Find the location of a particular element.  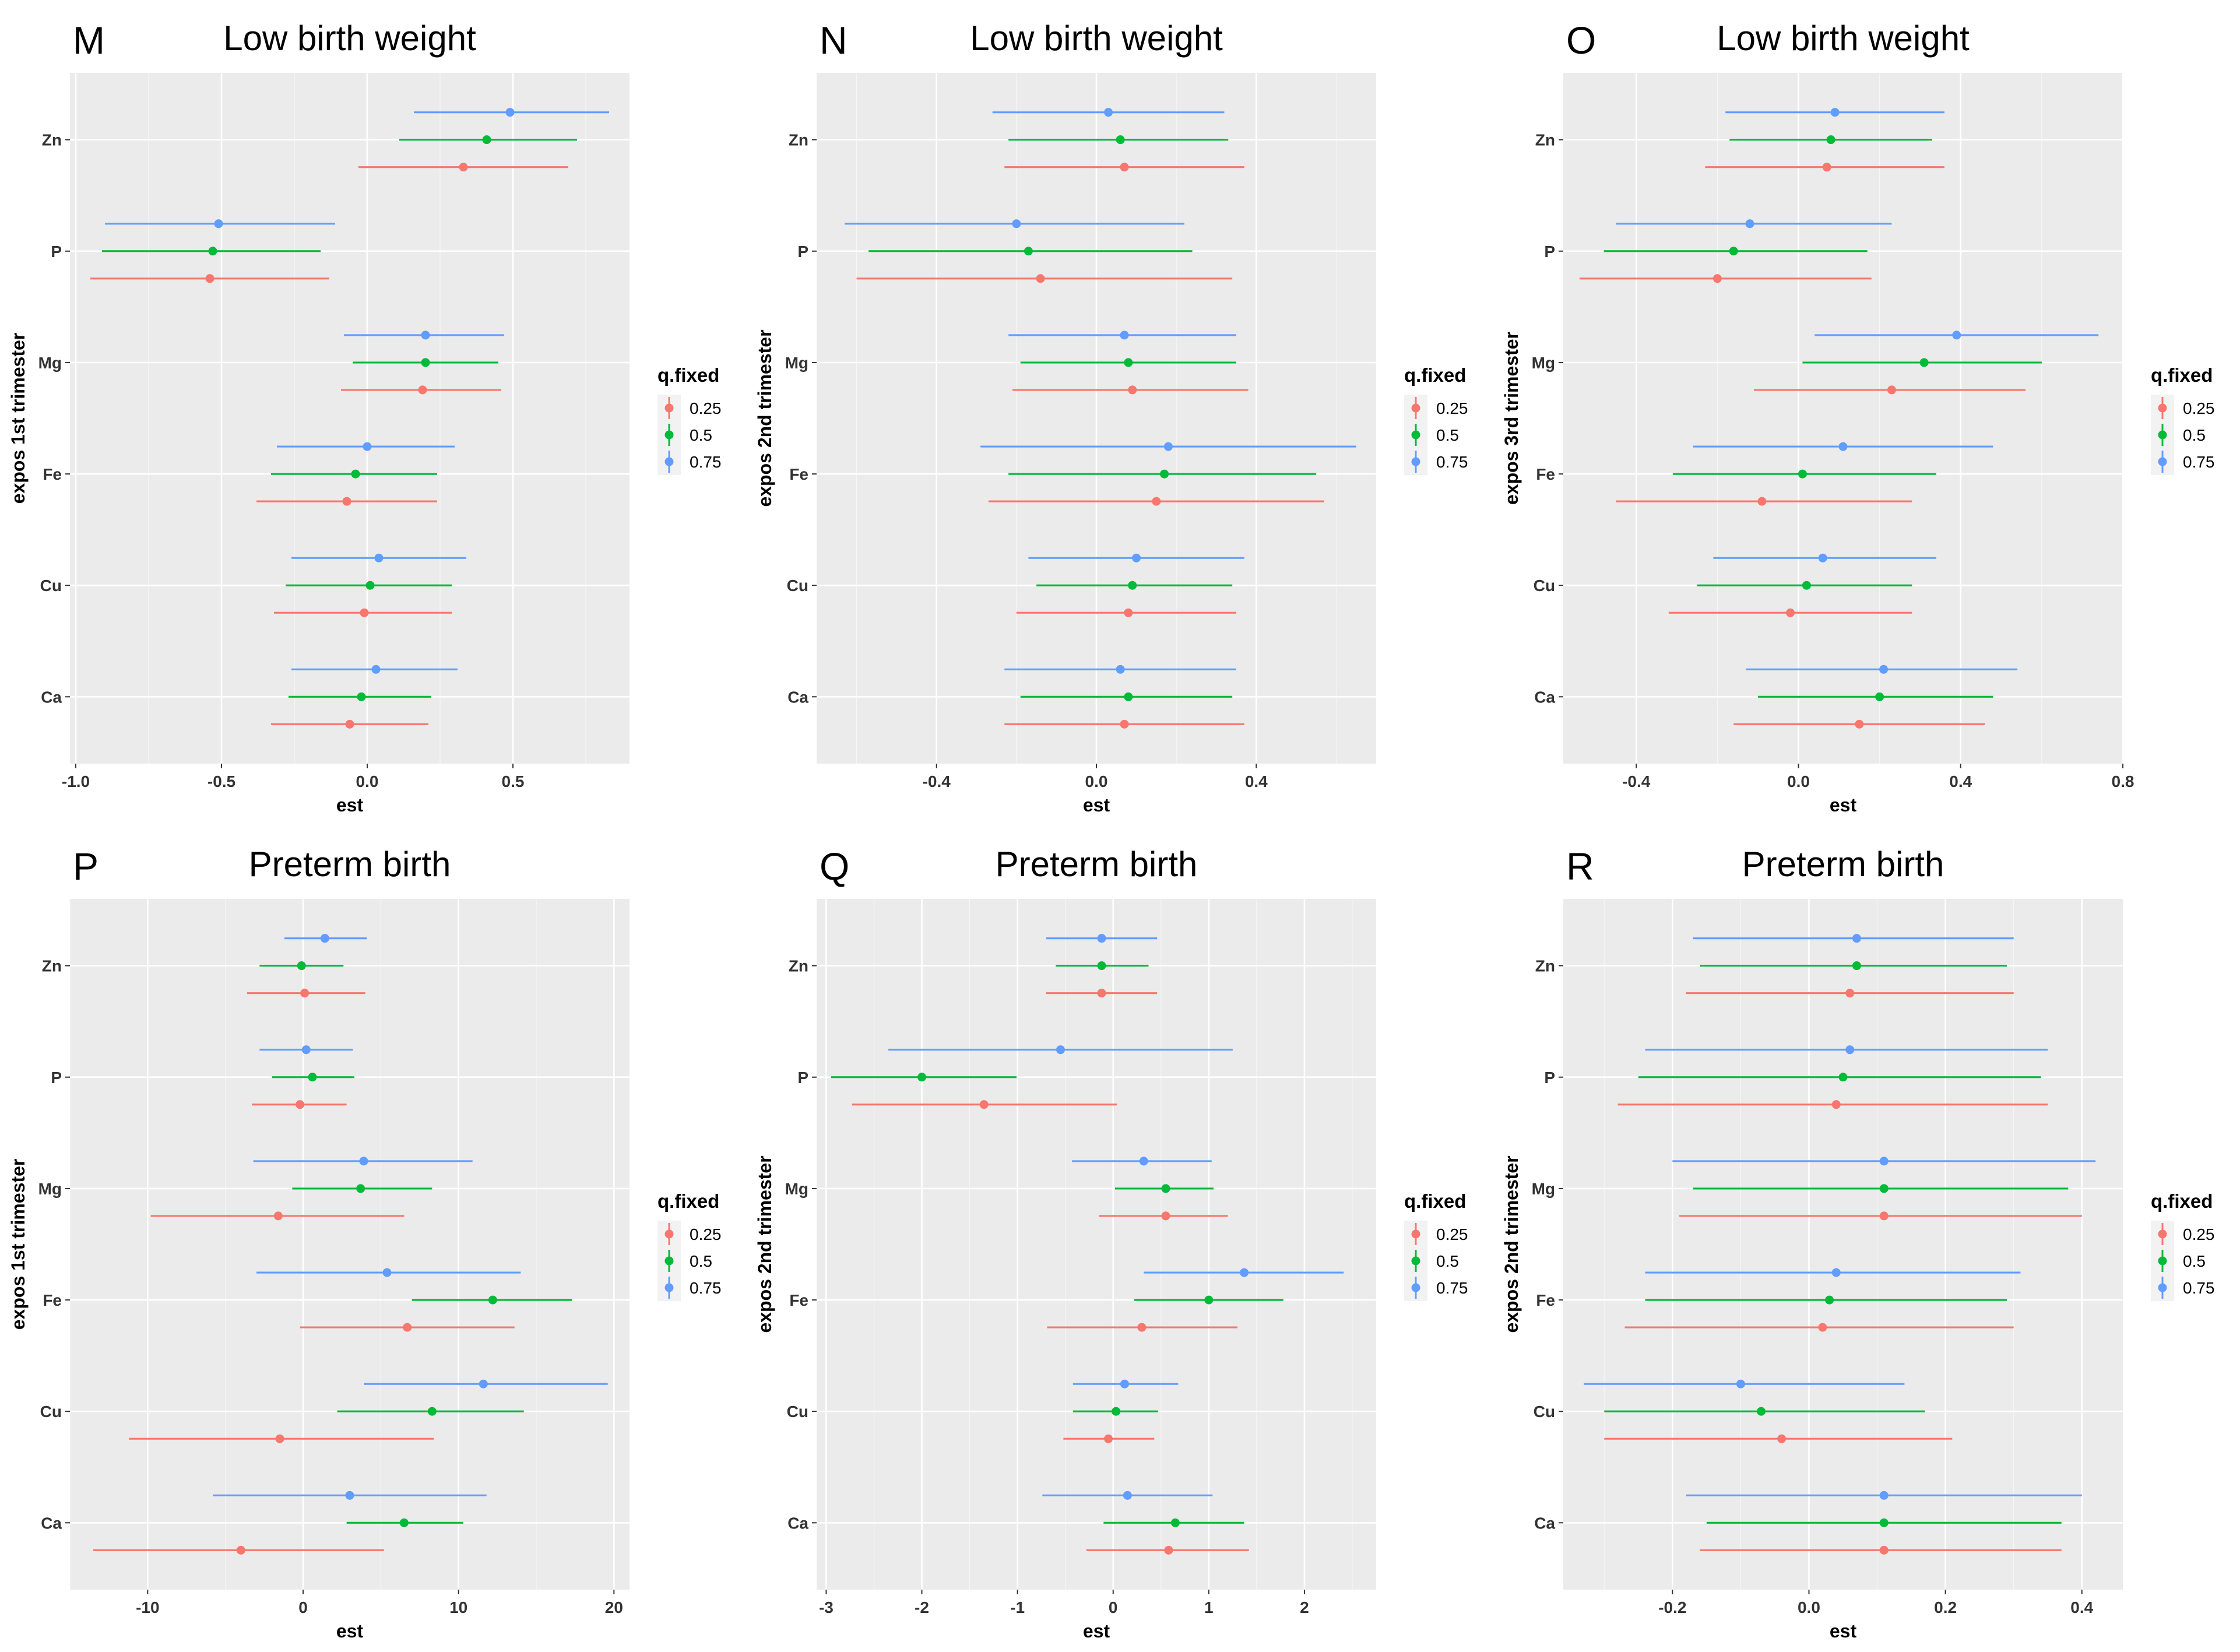

y-tick-label: Mg is located at coordinates (1543, 363).